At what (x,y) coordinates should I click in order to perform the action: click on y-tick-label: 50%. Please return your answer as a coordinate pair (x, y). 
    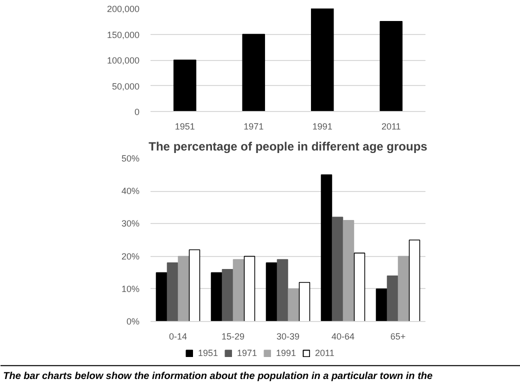
    Looking at the image, I should click on (130, 159).